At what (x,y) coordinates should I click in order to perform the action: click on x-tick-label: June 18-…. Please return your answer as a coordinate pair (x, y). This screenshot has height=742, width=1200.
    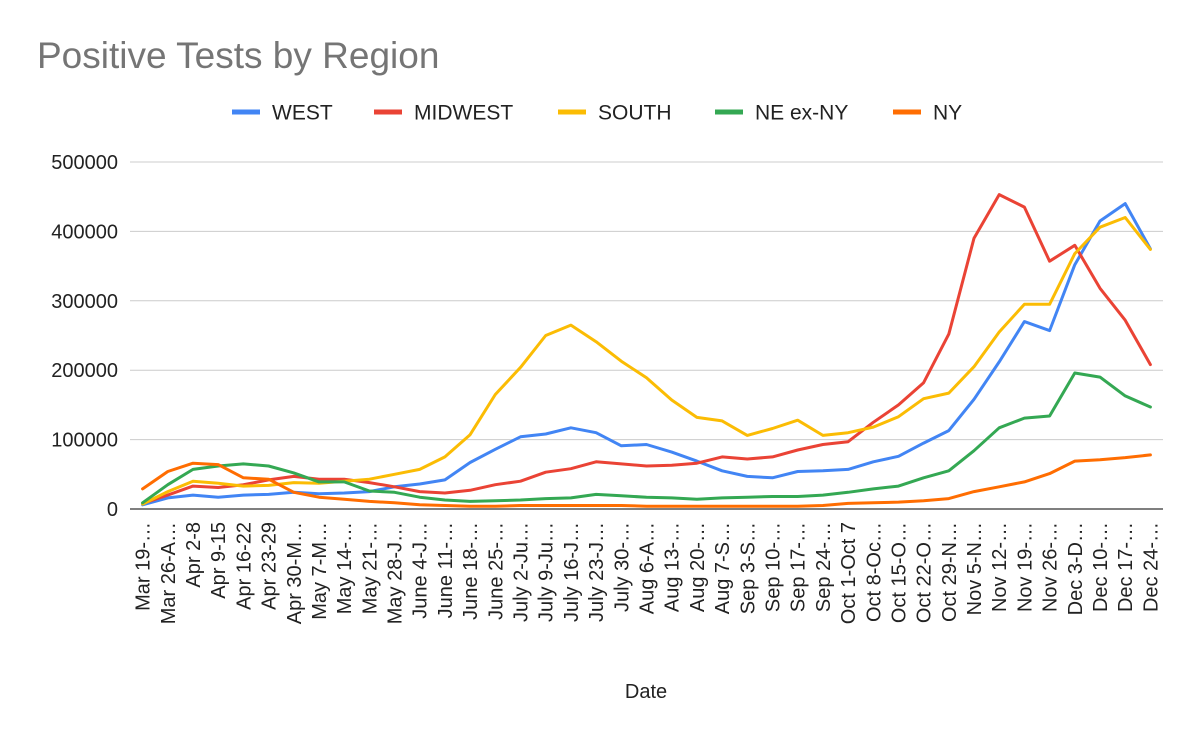
    Looking at the image, I should click on (471, 571).